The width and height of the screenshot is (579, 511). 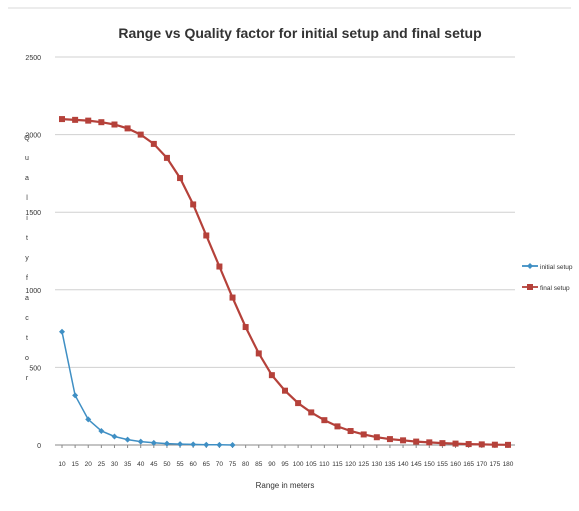 What do you see at coordinates (27, 318) in the screenshot?
I see `y-axis-label-letter: c` at bounding box center [27, 318].